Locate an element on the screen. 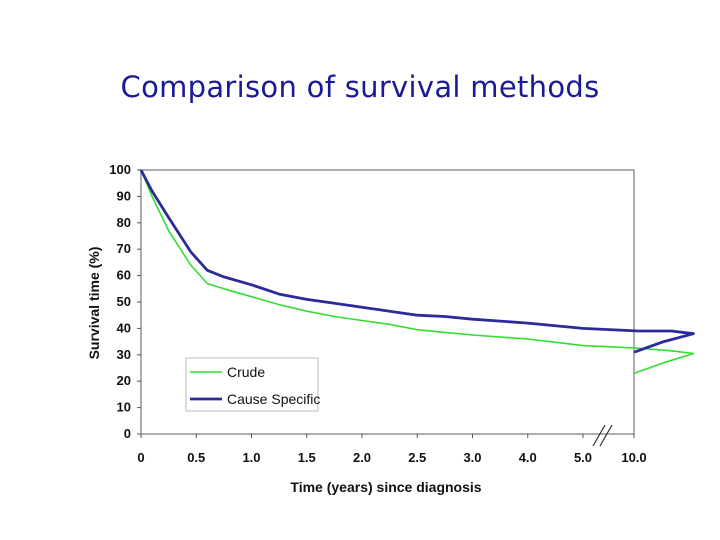 The image size is (720, 540). y-tick-label-100: 100 is located at coordinates (120, 169).